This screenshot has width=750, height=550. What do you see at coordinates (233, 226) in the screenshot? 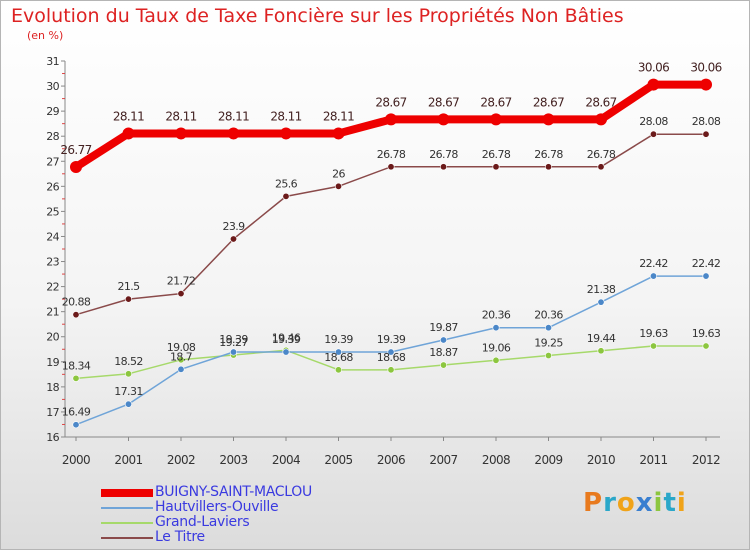
I see `data-label: 23.9` at bounding box center [233, 226].